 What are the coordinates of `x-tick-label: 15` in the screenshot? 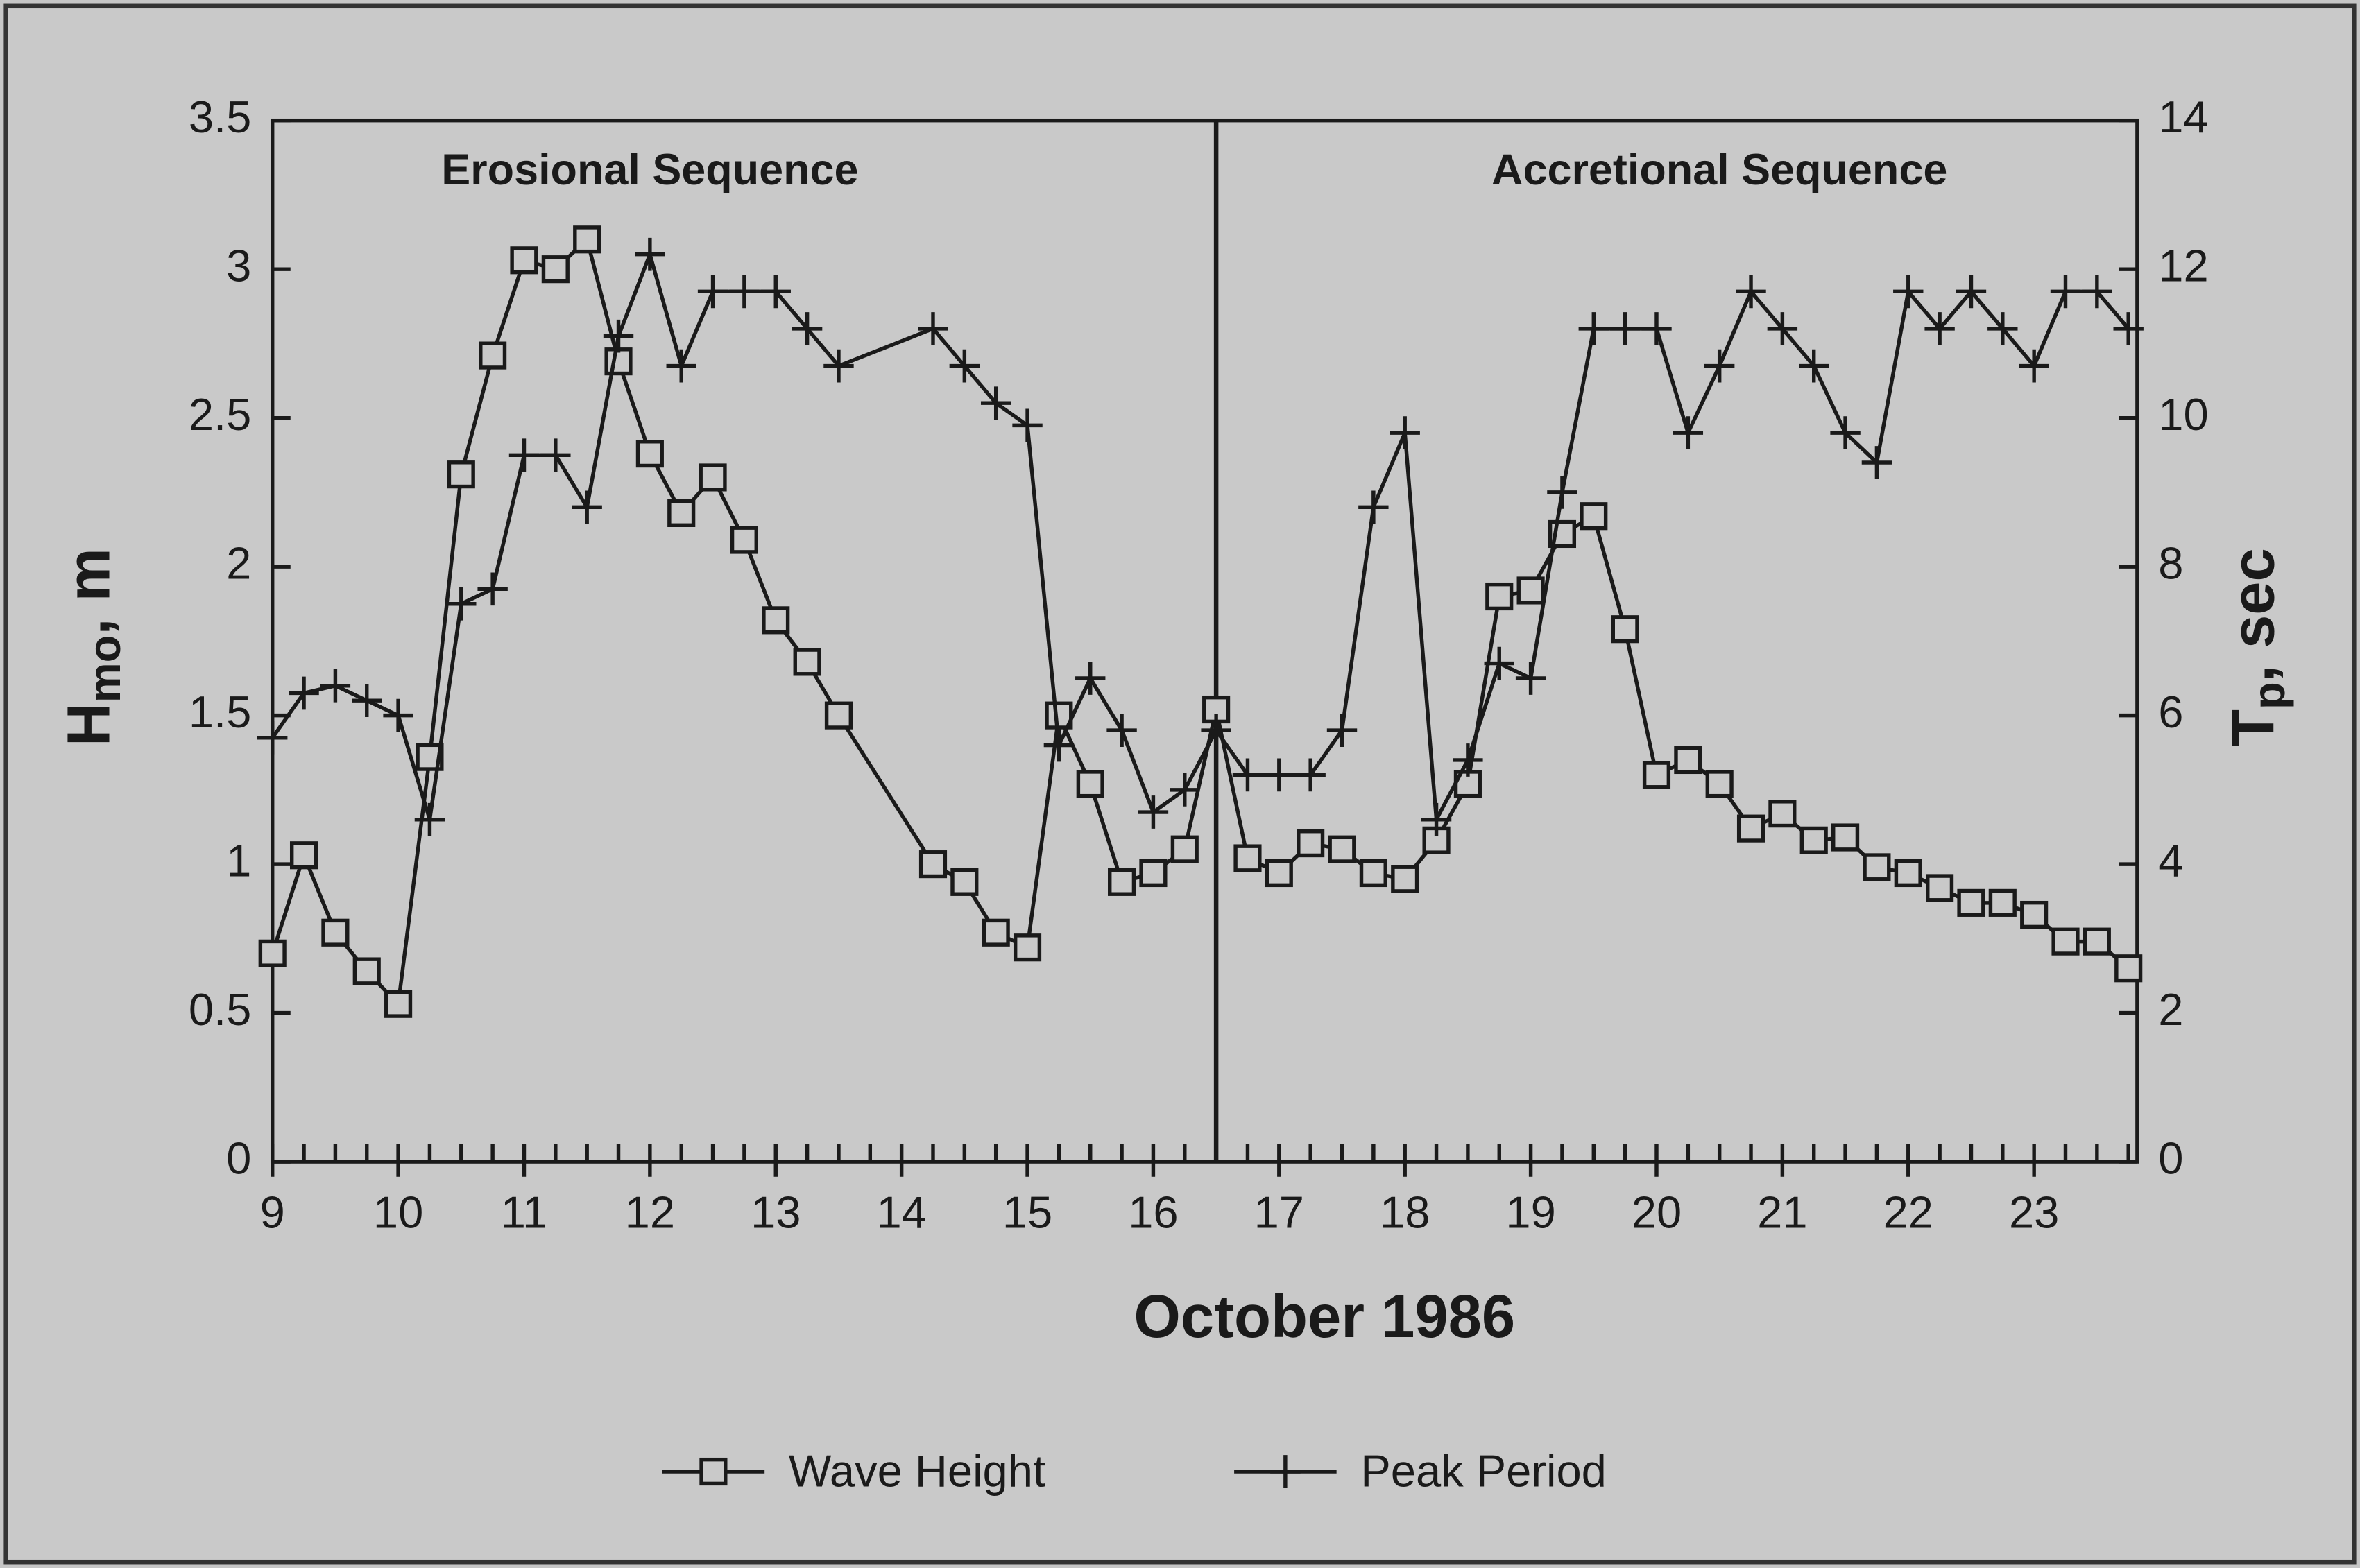 It's located at (1027, 1212).